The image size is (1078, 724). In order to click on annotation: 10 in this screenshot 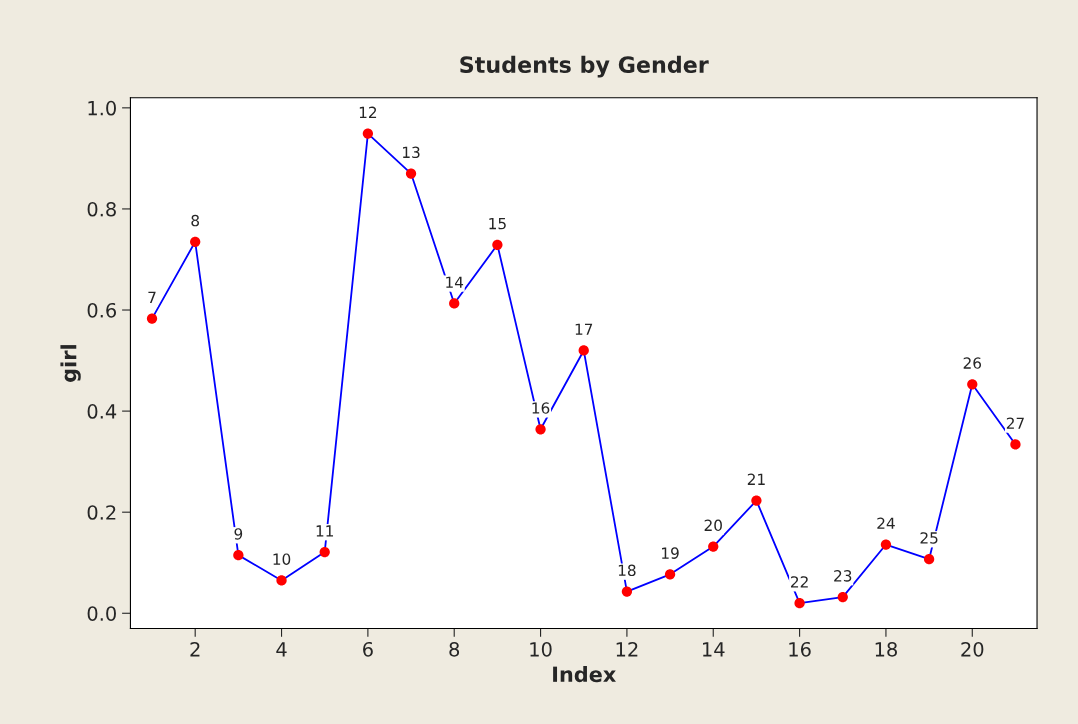, I will do `click(282, 559)`.